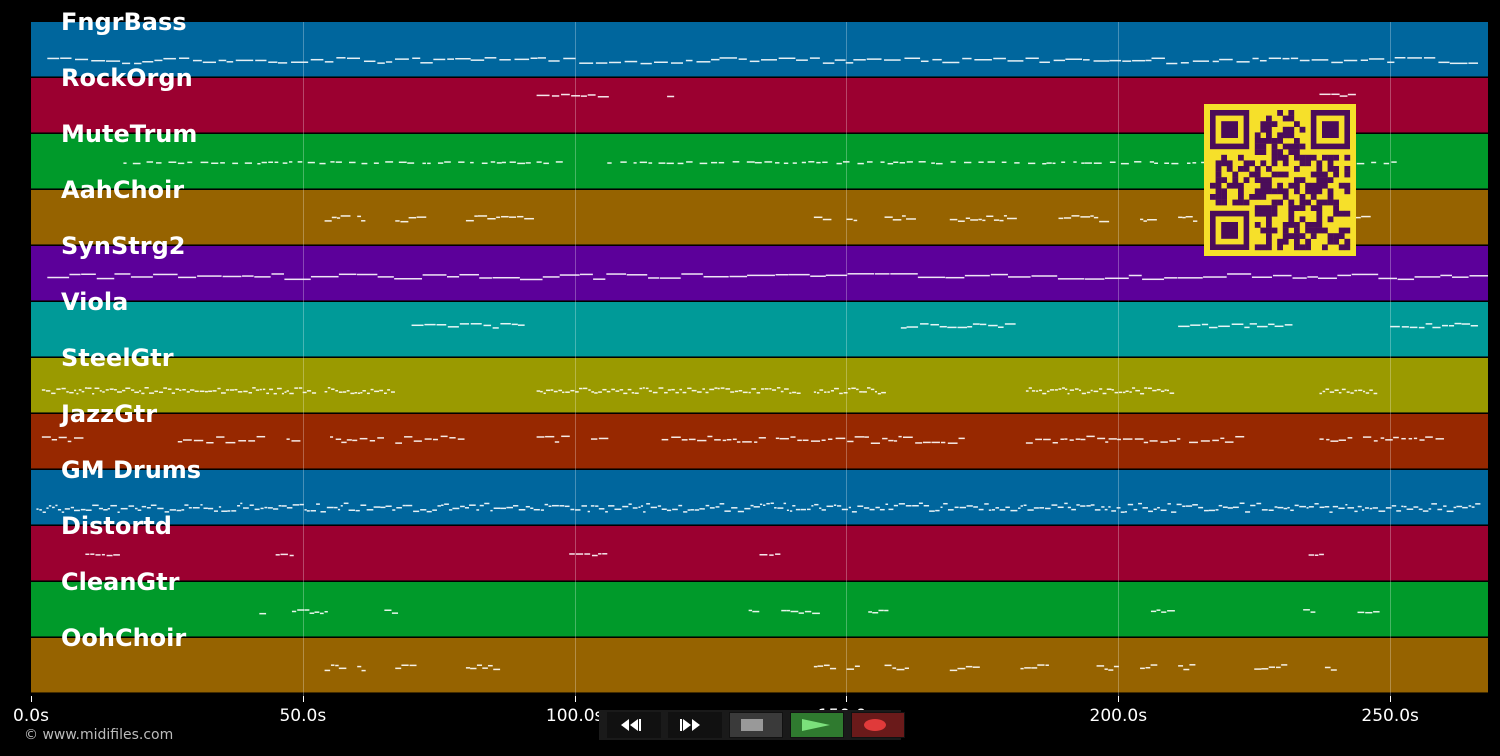  What do you see at coordinates (759, 546) in the screenshot?
I see `track-distortd: Distortd` at bounding box center [759, 546].